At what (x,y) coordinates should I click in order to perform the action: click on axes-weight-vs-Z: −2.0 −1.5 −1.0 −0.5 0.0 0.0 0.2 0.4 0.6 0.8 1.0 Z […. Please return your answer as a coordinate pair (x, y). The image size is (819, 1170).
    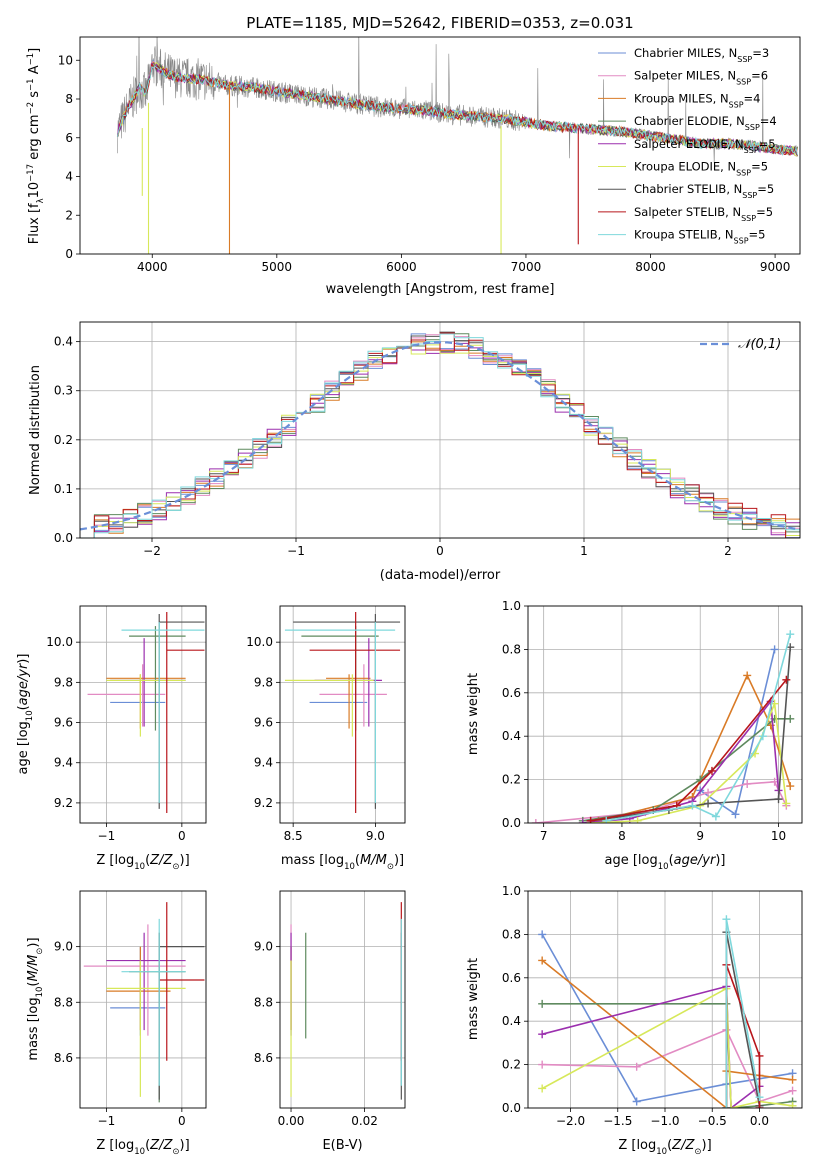
    Looking at the image, I should click on (634, 1020).